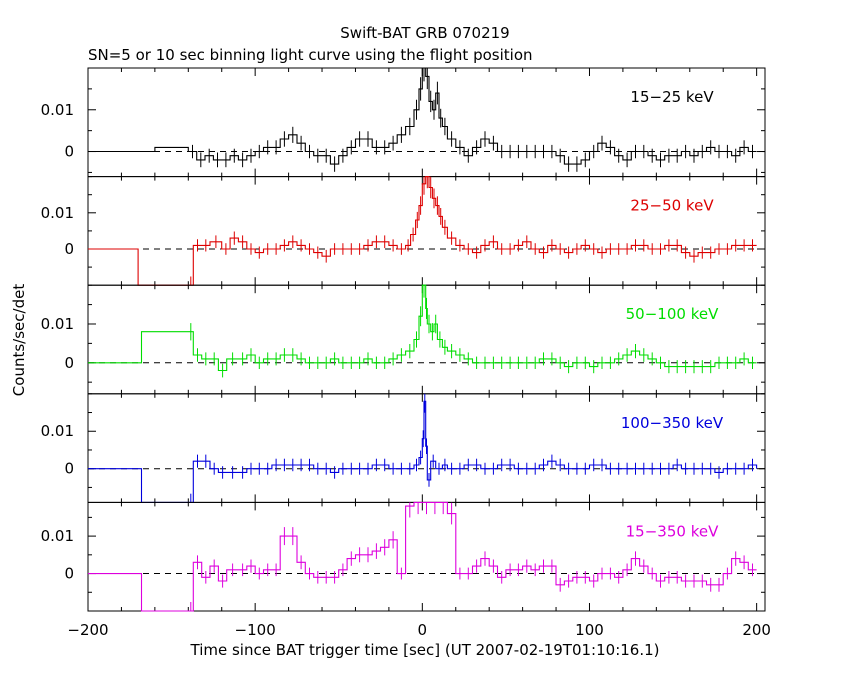  I want to click on x-tick-label: 100, so click(589, 630).